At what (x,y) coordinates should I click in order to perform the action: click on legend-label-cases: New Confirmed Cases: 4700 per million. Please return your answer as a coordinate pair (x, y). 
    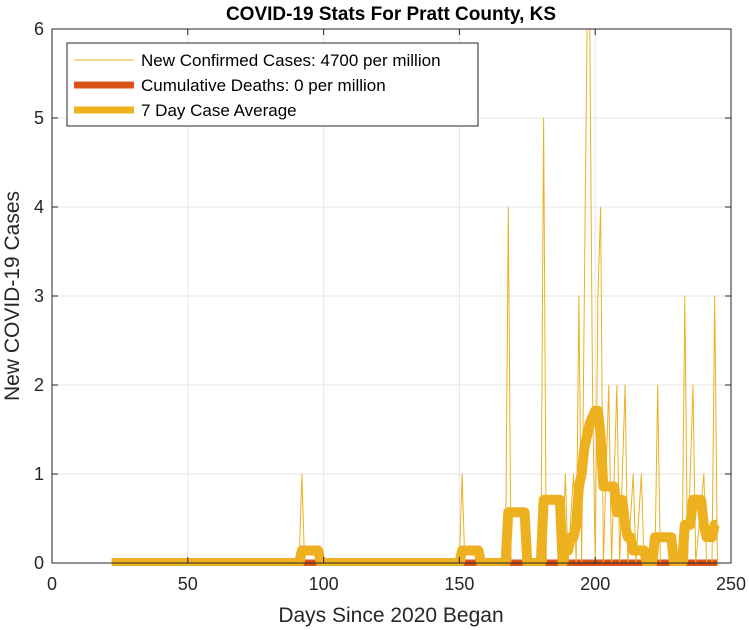
    Looking at the image, I should click on (291, 60).